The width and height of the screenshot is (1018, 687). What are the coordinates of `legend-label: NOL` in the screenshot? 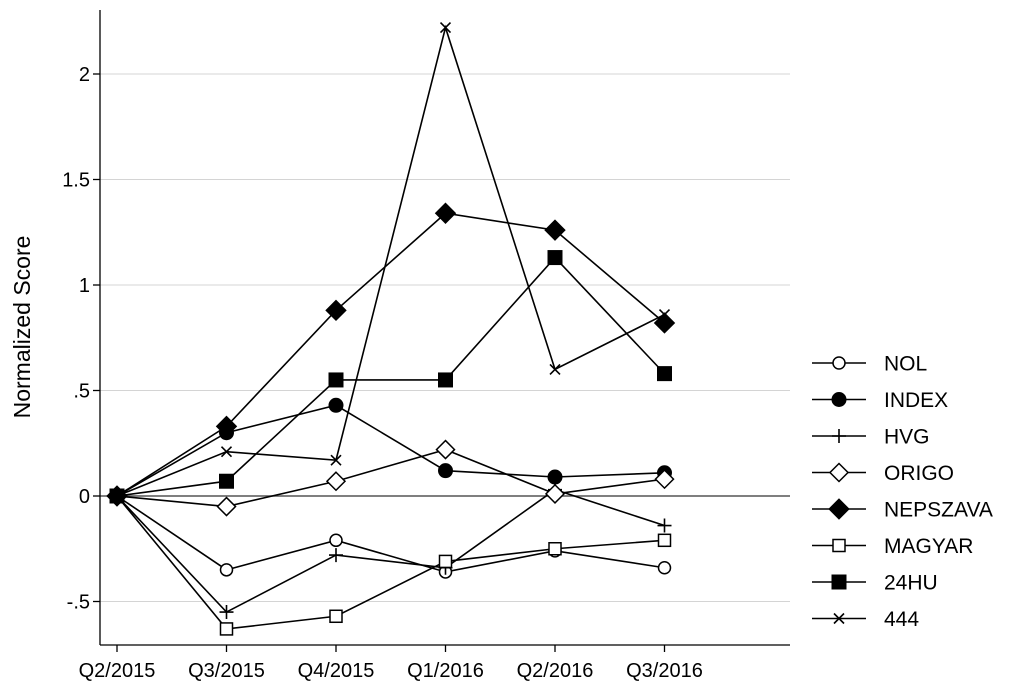 It's located at (905, 364).